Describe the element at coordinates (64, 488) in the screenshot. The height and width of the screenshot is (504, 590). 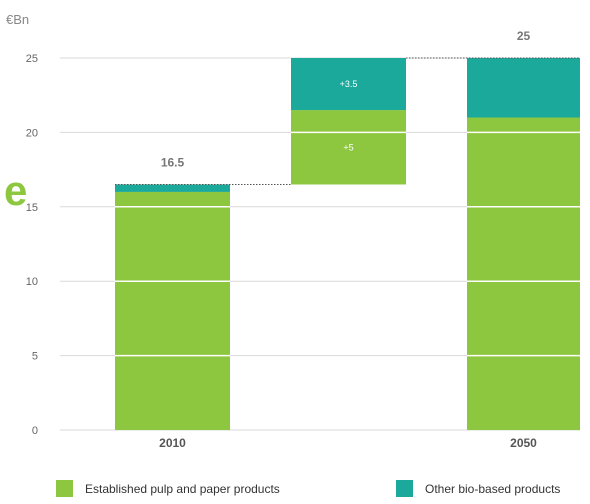
I see `legend-swatch-established` at that location.